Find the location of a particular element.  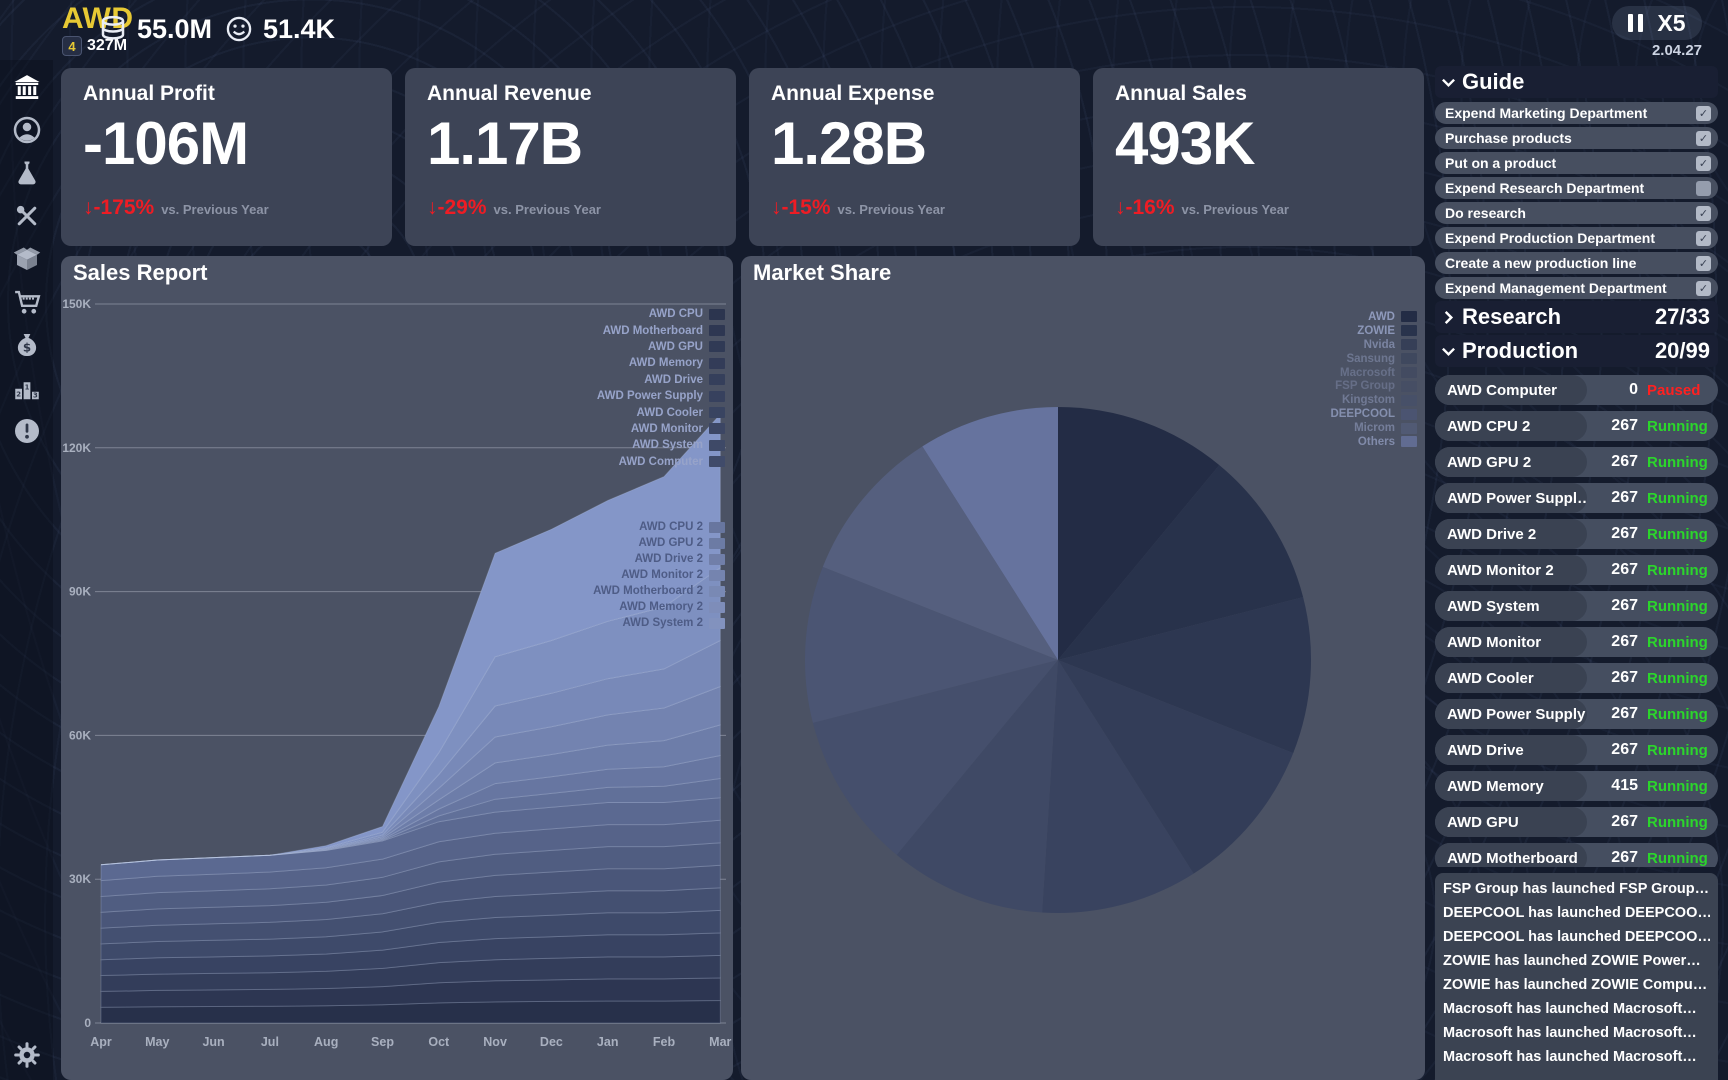

production-header: Production 20/99 is located at coordinates (1576, 351).